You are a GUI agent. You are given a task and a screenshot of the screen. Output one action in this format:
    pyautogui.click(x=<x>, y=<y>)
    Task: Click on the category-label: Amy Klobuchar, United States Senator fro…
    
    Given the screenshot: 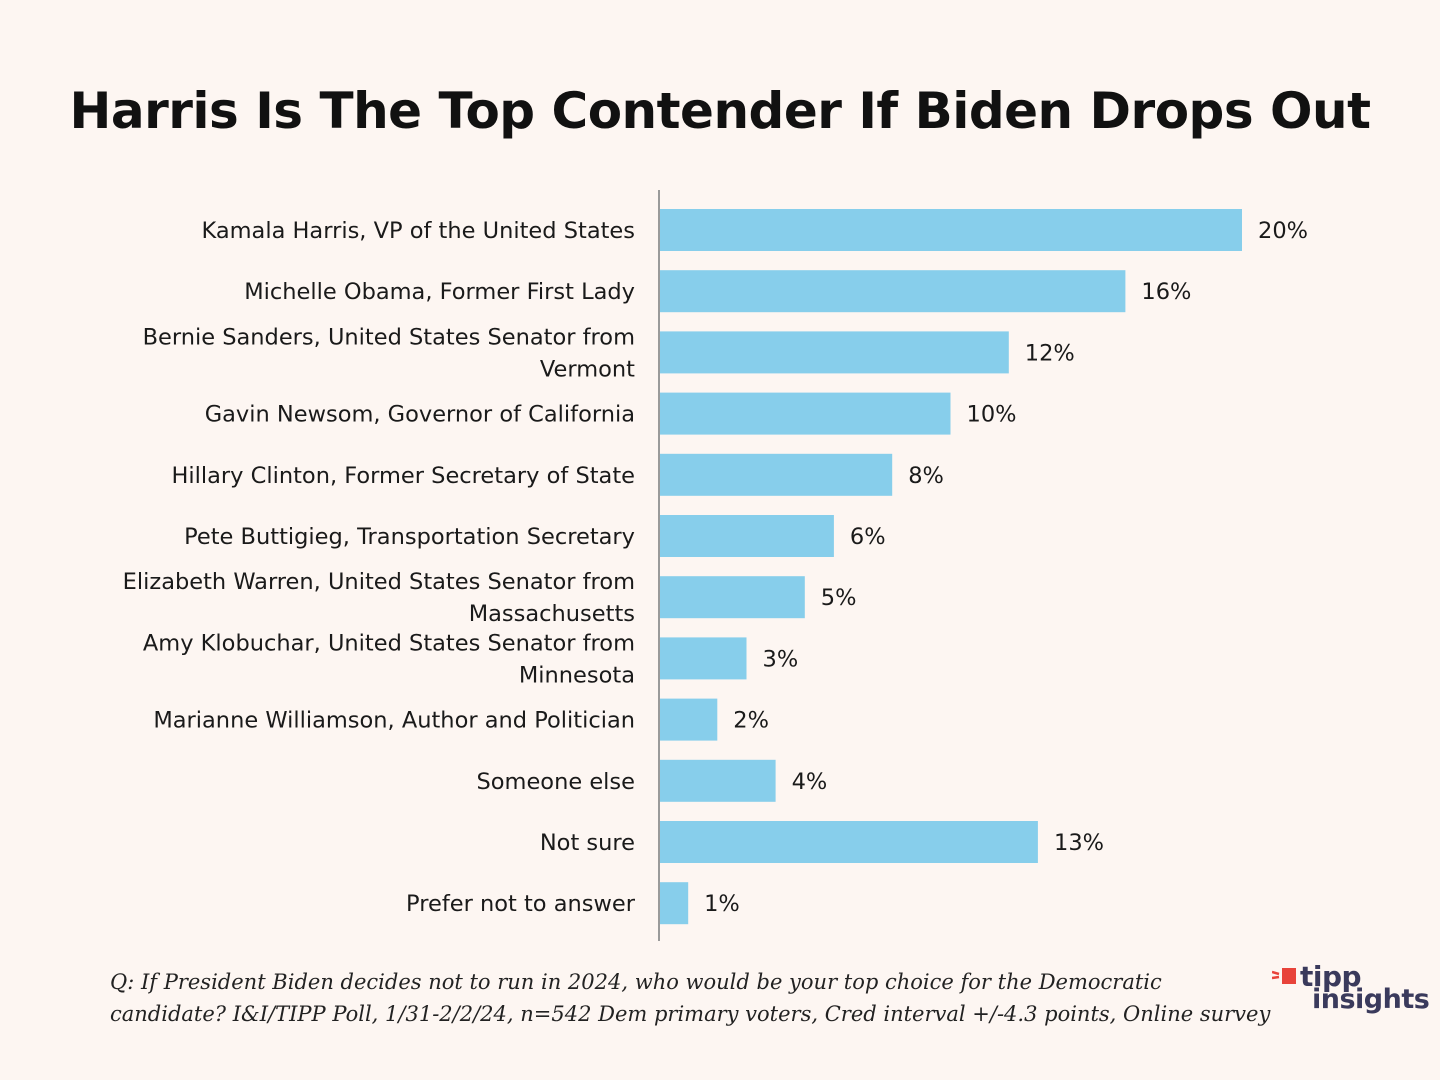 What is the action you would take?
    pyautogui.click(x=389, y=643)
    